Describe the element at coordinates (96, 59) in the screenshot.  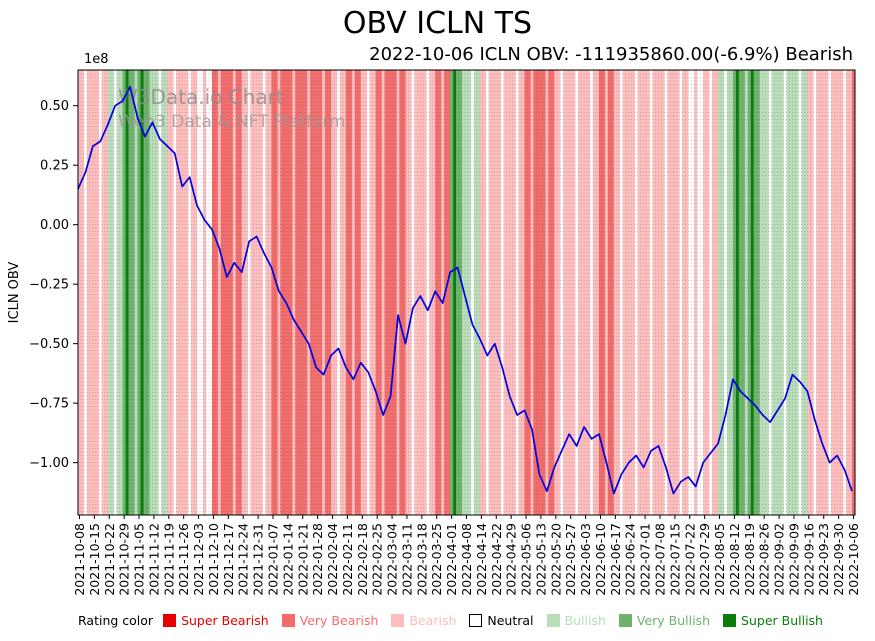
I see `y-offset-label: 1e8` at that location.